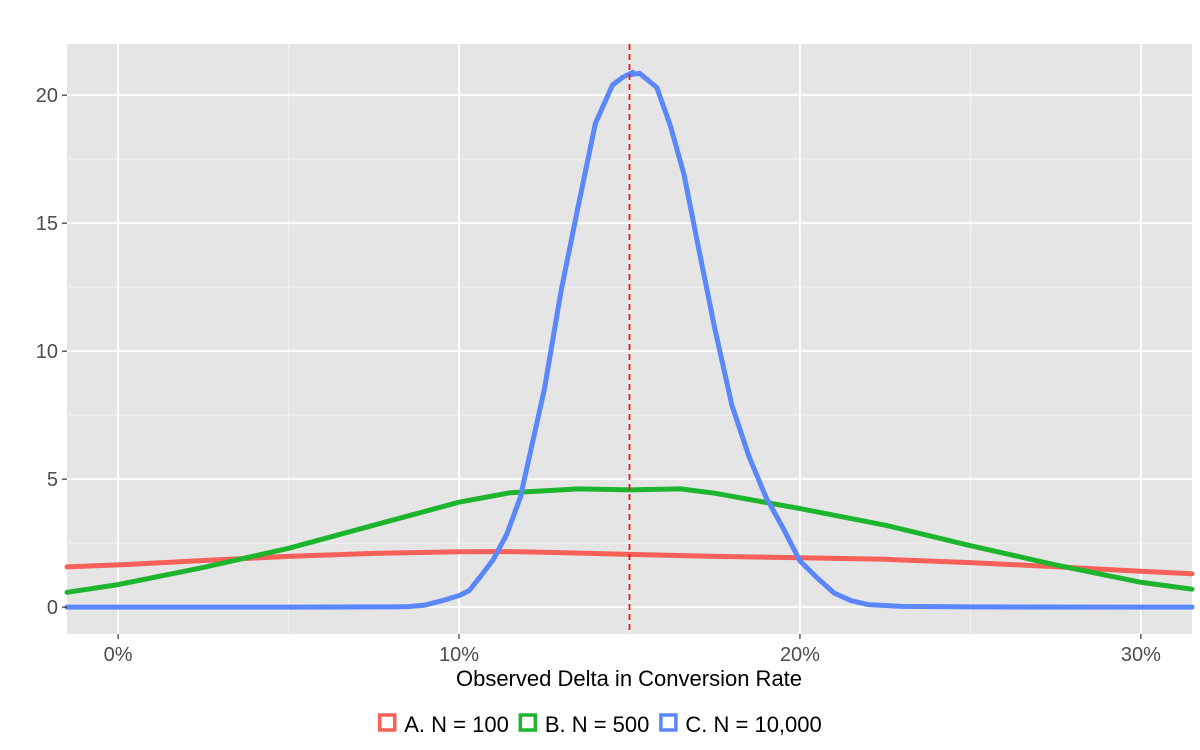 This screenshot has height=750, width=1200. Describe the element at coordinates (47, 224) in the screenshot. I see `y-tick-label: 15` at that location.